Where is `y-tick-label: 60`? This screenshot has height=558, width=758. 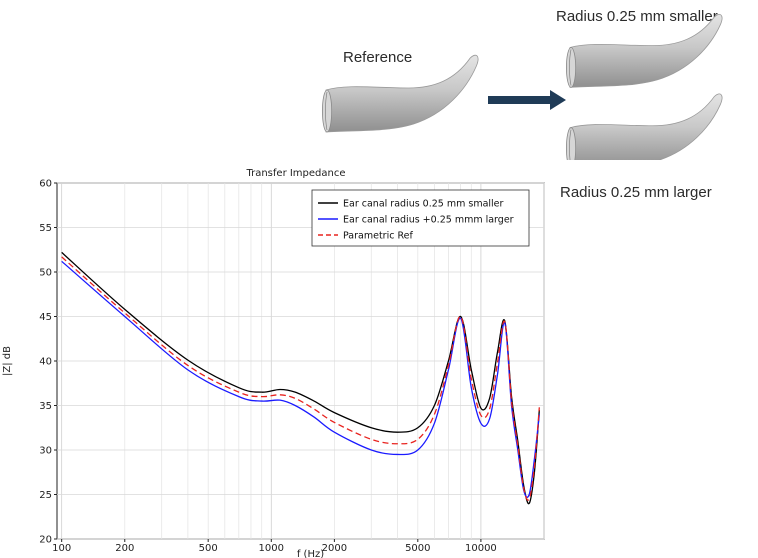 y-tick-label: 60 is located at coordinates (45, 184).